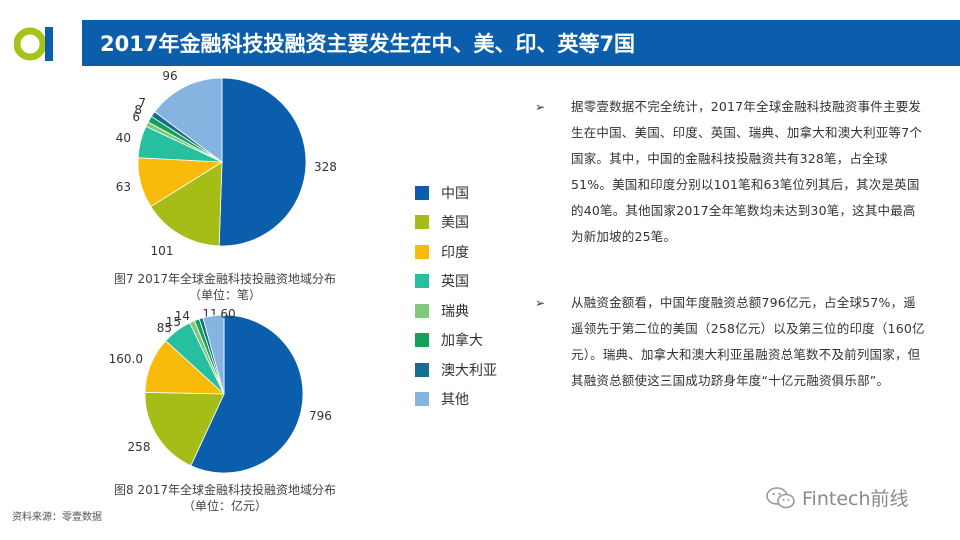  I want to click on slice-value-label: 101, so click(162, 251).